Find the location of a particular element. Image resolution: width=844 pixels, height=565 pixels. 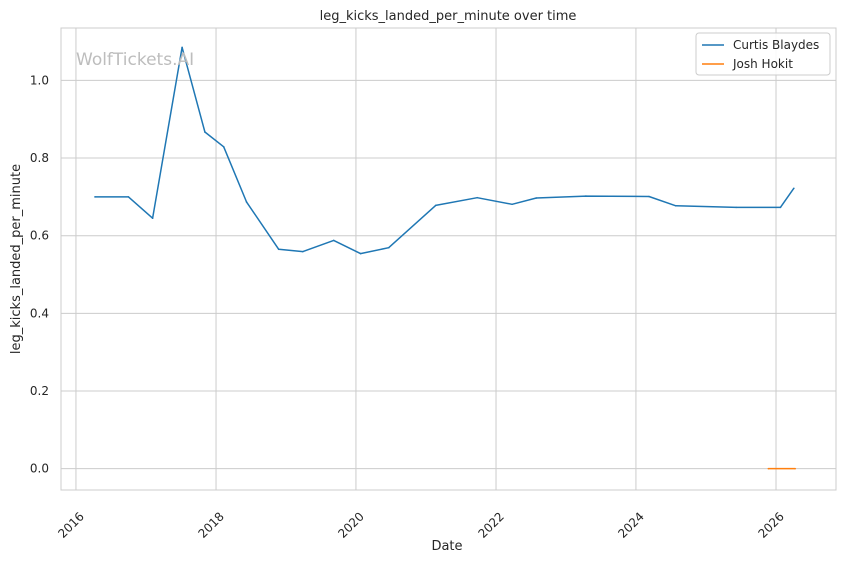

y-tick-label: 1.0 is located at coordinates (39, 80).